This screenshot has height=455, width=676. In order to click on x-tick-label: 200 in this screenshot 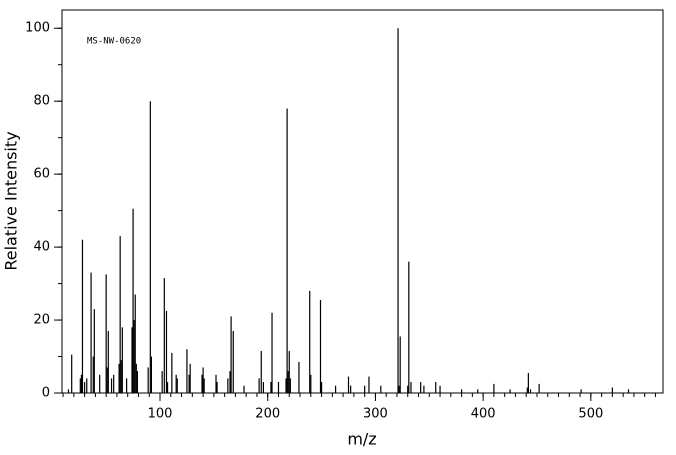, I will do `click(267, 414)`.